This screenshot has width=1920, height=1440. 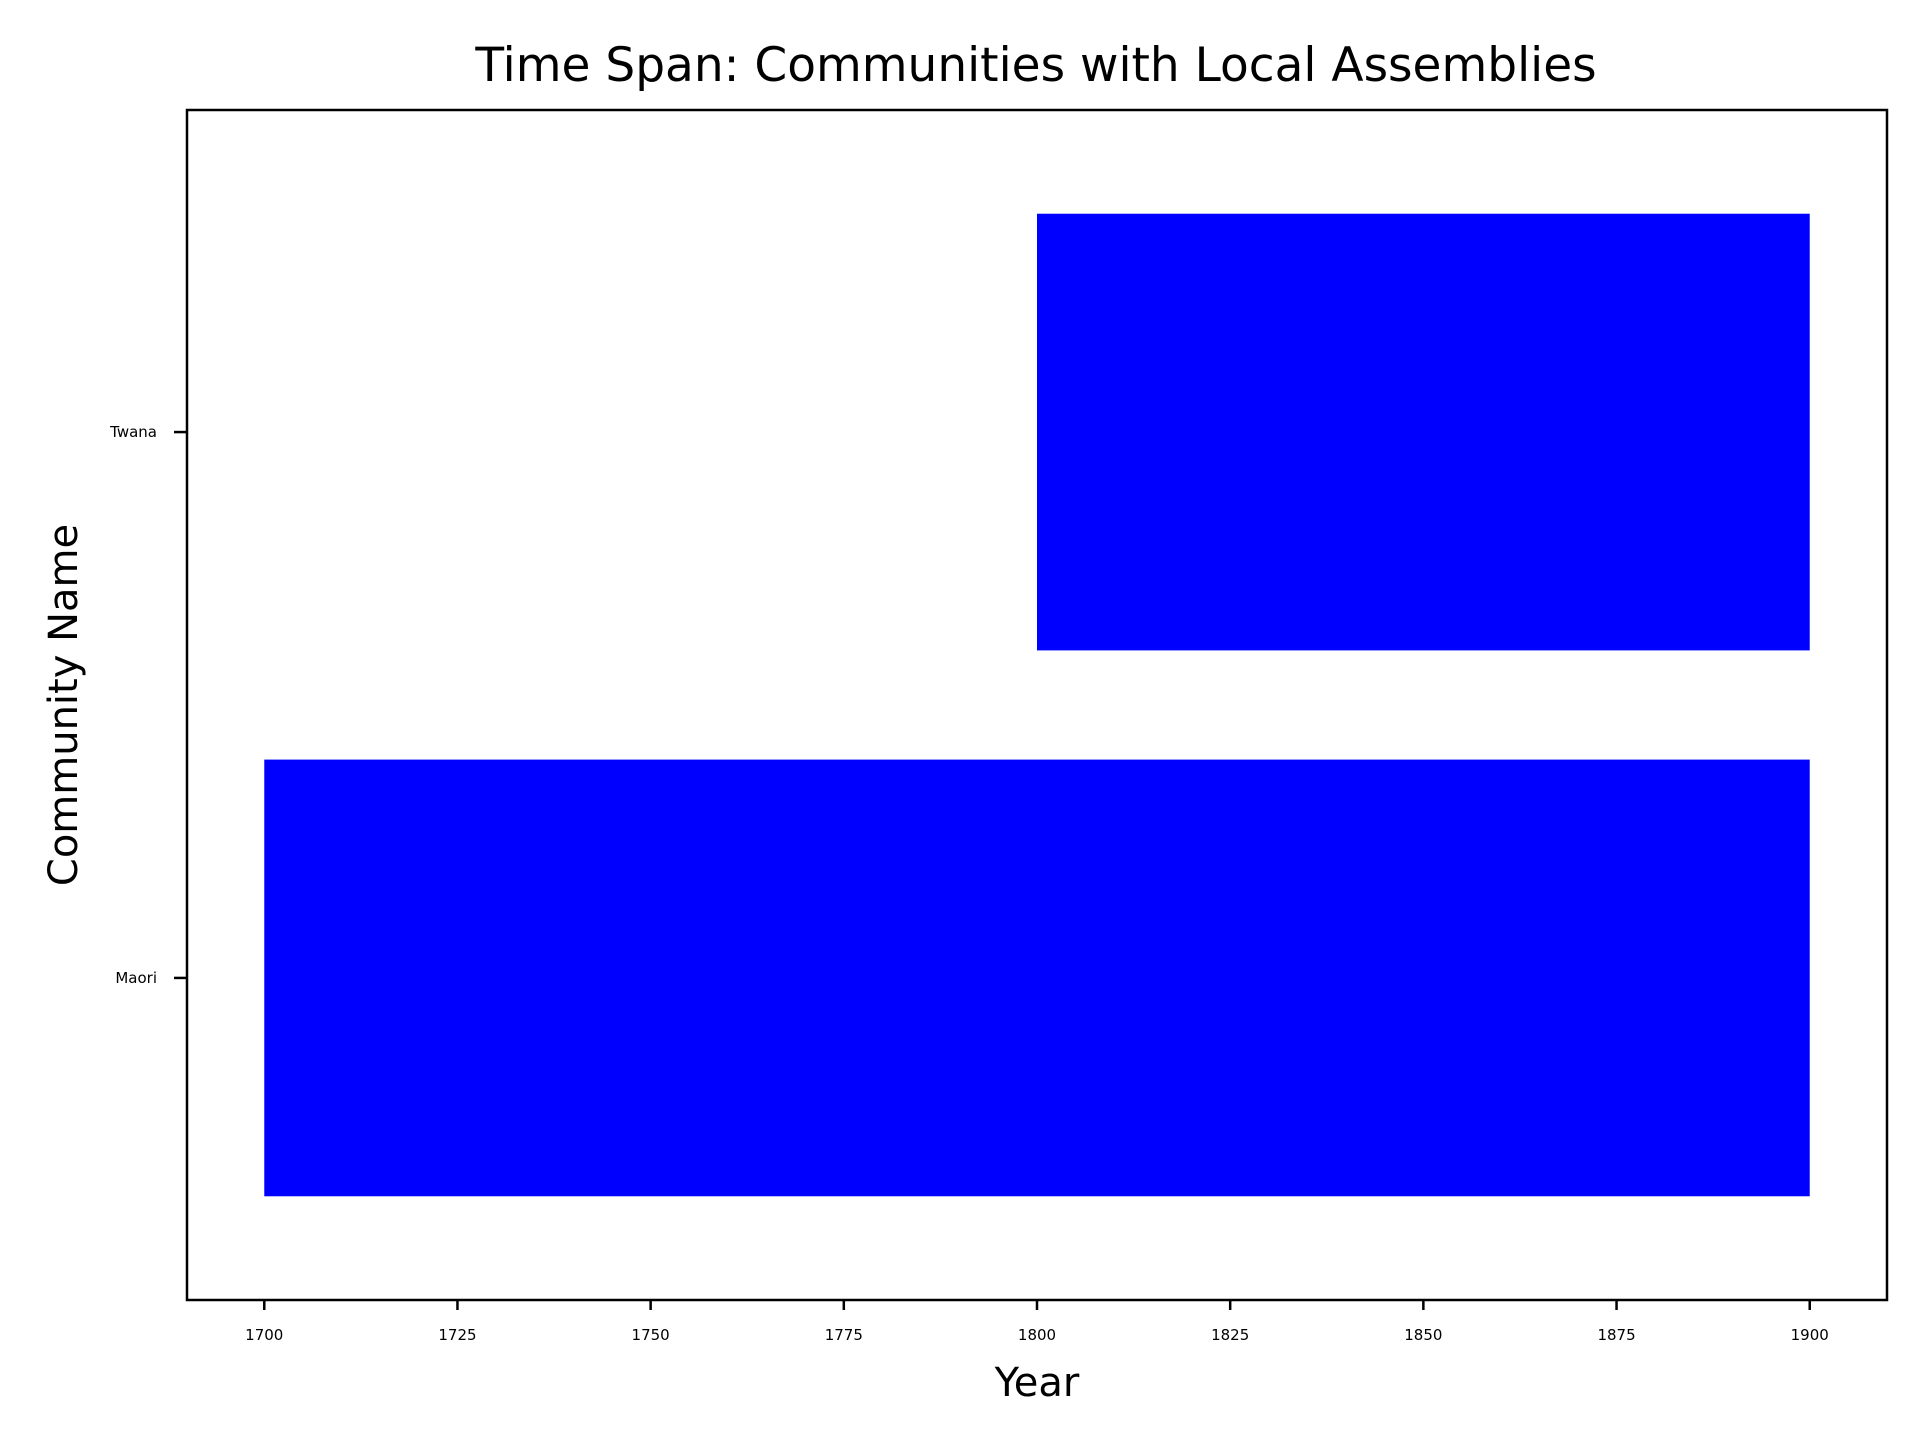 I want to click on y-tick-label: Twana, so click(x=133, y=432).